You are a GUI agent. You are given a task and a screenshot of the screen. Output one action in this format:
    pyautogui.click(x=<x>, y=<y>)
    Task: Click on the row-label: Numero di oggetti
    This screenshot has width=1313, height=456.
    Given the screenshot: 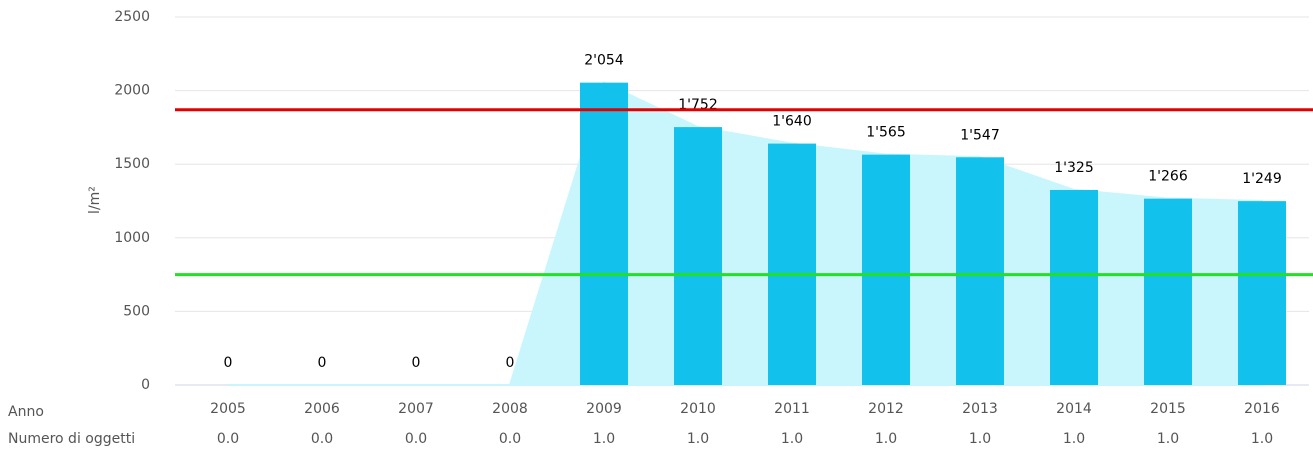 What is the action you would take?
    pyautogui.click(x=71, y=439)
    